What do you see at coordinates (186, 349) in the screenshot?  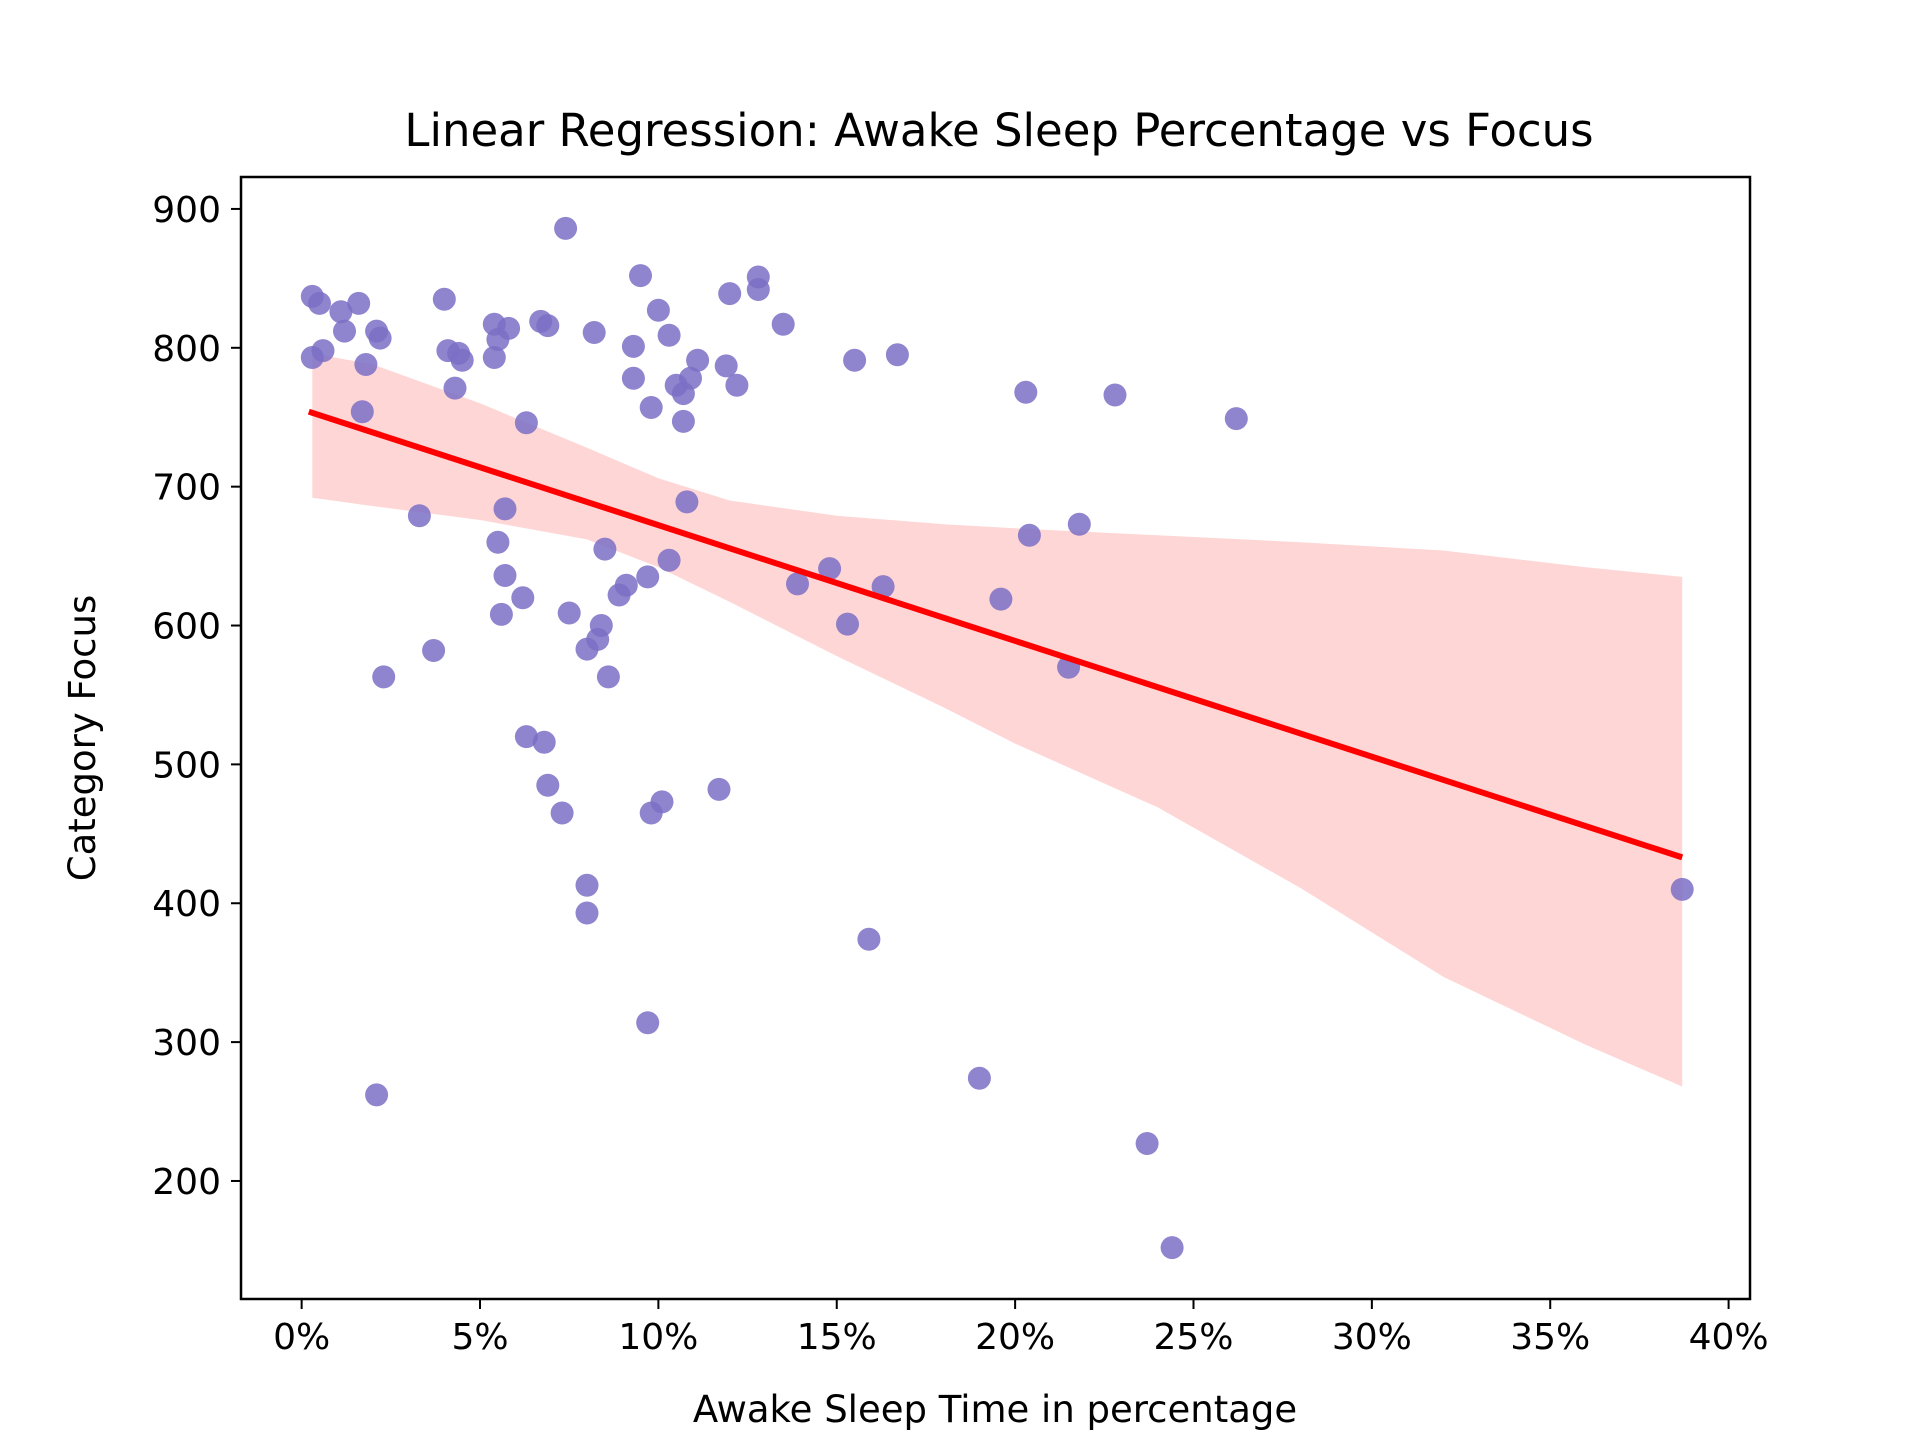 I see `y-tick-label: 800` at bounding box center [186, 349].